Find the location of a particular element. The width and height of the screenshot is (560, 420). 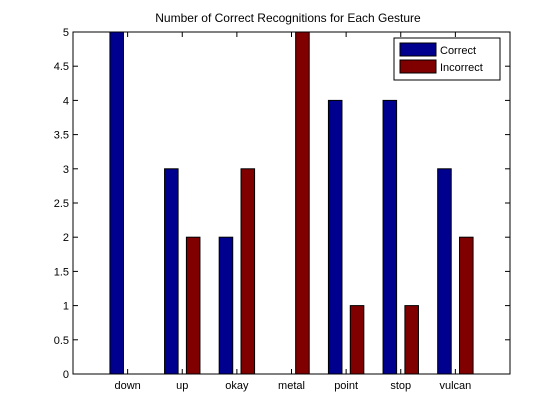

x-tick-label-up: up is located at coordinates (182, 386).